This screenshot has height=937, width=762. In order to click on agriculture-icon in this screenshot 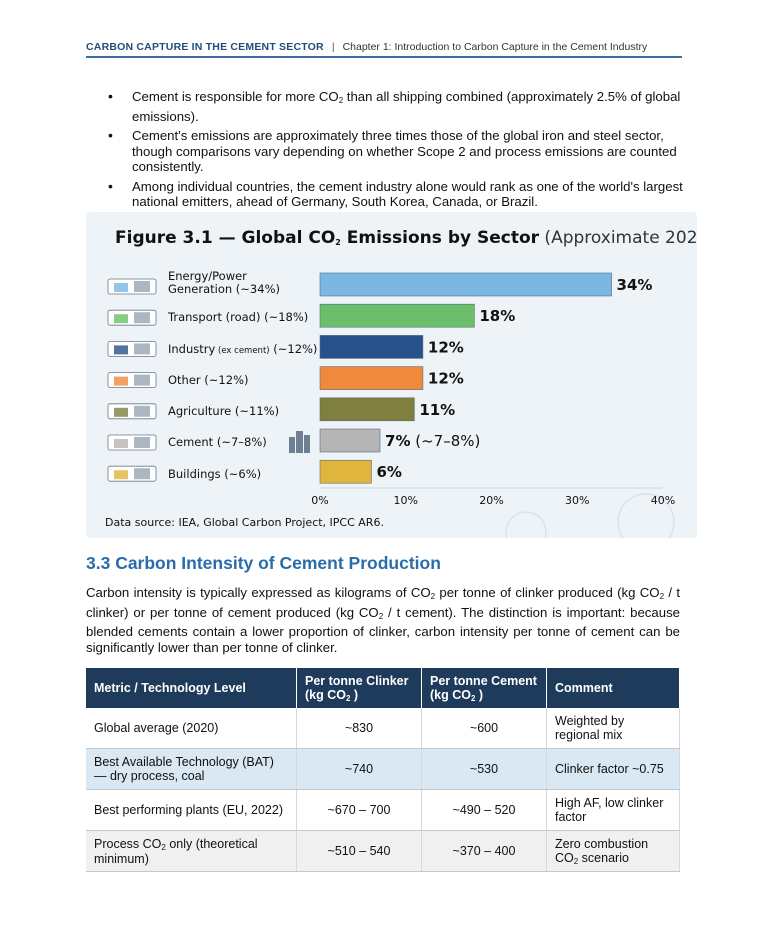, I will do `click(132, 411)`.